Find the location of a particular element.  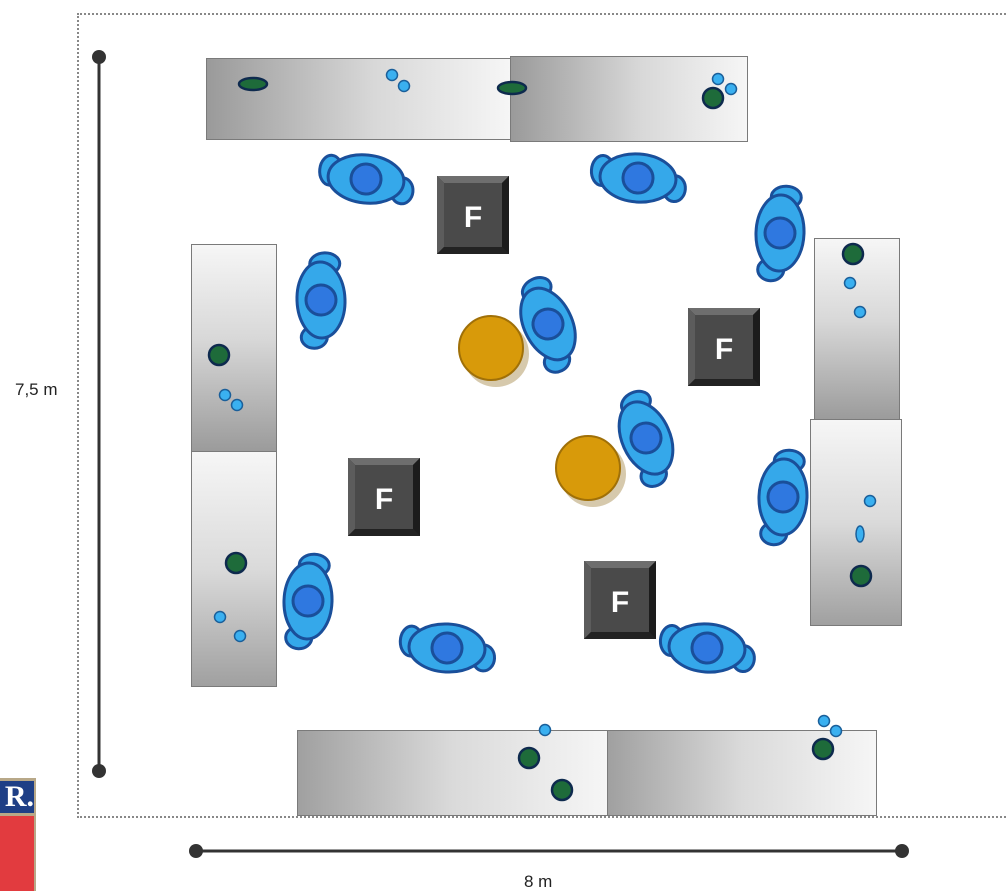

width-dimension-line is located at coordinates (549, 851).